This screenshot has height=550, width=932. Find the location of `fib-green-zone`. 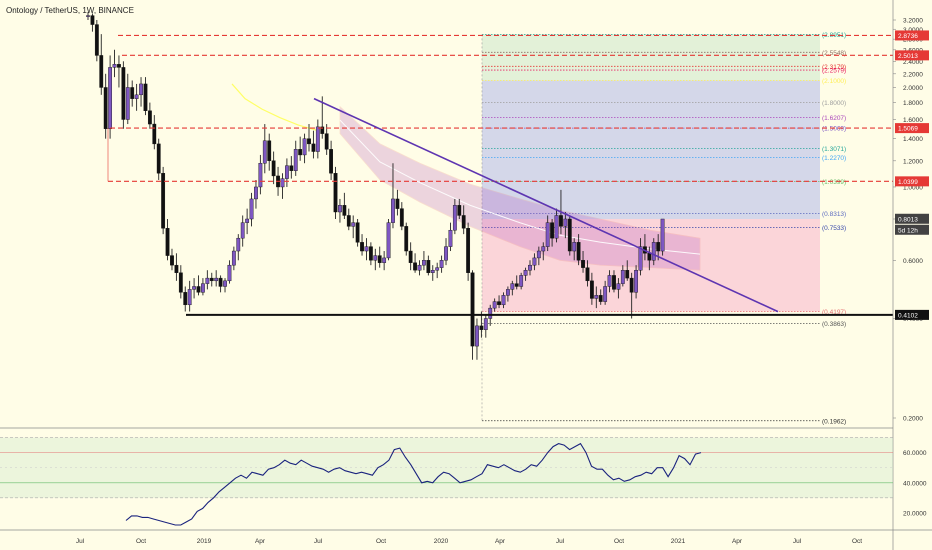

fib-green-zone is located at coordinates (651, 57).